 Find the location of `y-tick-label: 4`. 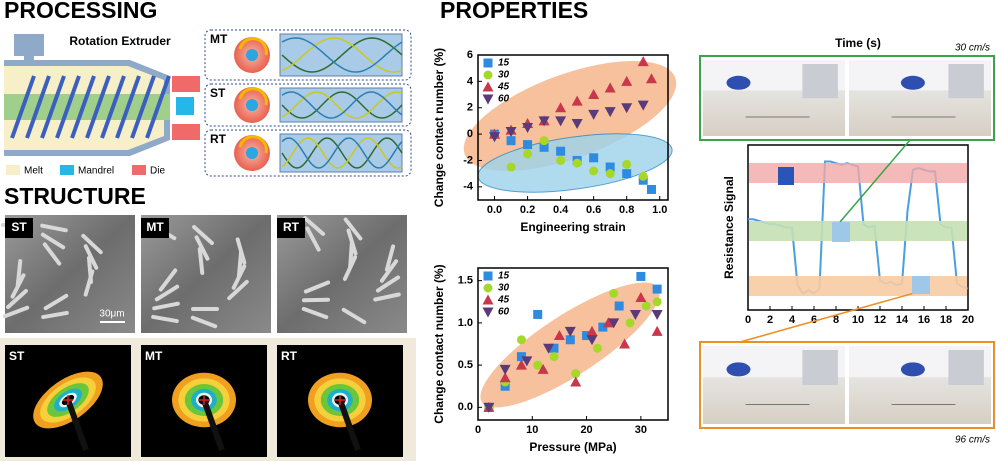

y-tick-label: 4 is located at coordinates (470, 81).